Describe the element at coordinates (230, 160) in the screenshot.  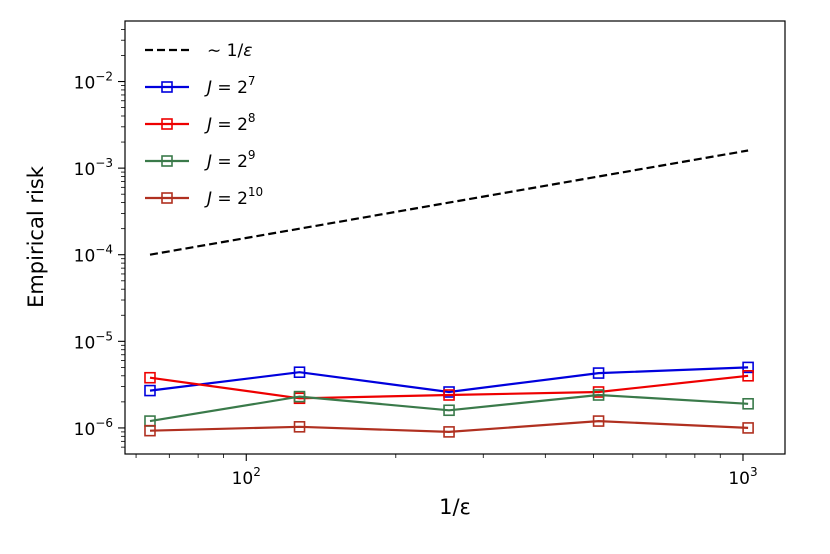
I see `legend-label: J = 29` at that location.